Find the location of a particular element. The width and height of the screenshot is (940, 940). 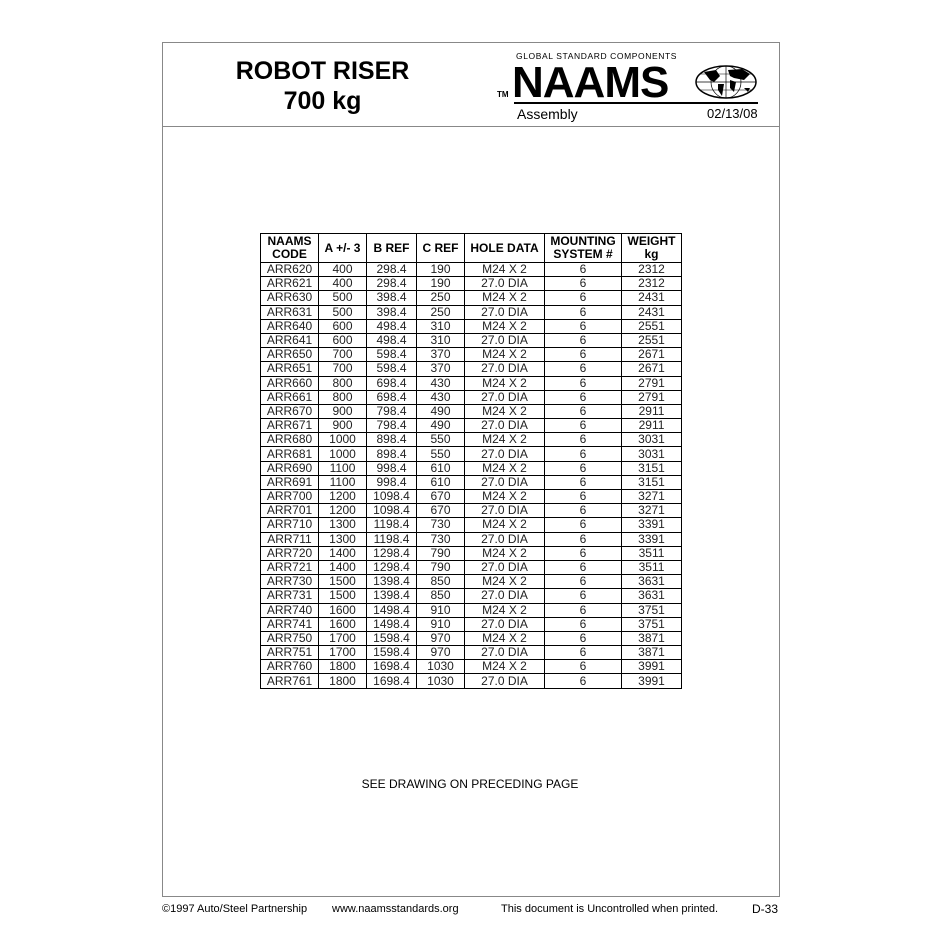

table-cell: 498.4 is located at coordinates (391, 340).